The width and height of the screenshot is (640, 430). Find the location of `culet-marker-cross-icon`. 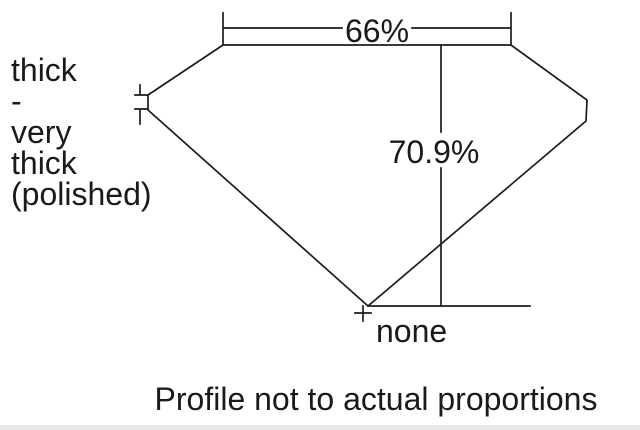

culet-marker-cross-icon is located at coordinates (363, 313).